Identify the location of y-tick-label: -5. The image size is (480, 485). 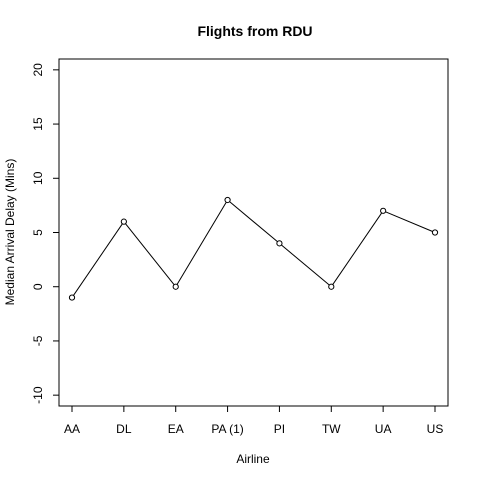
(38, 340).